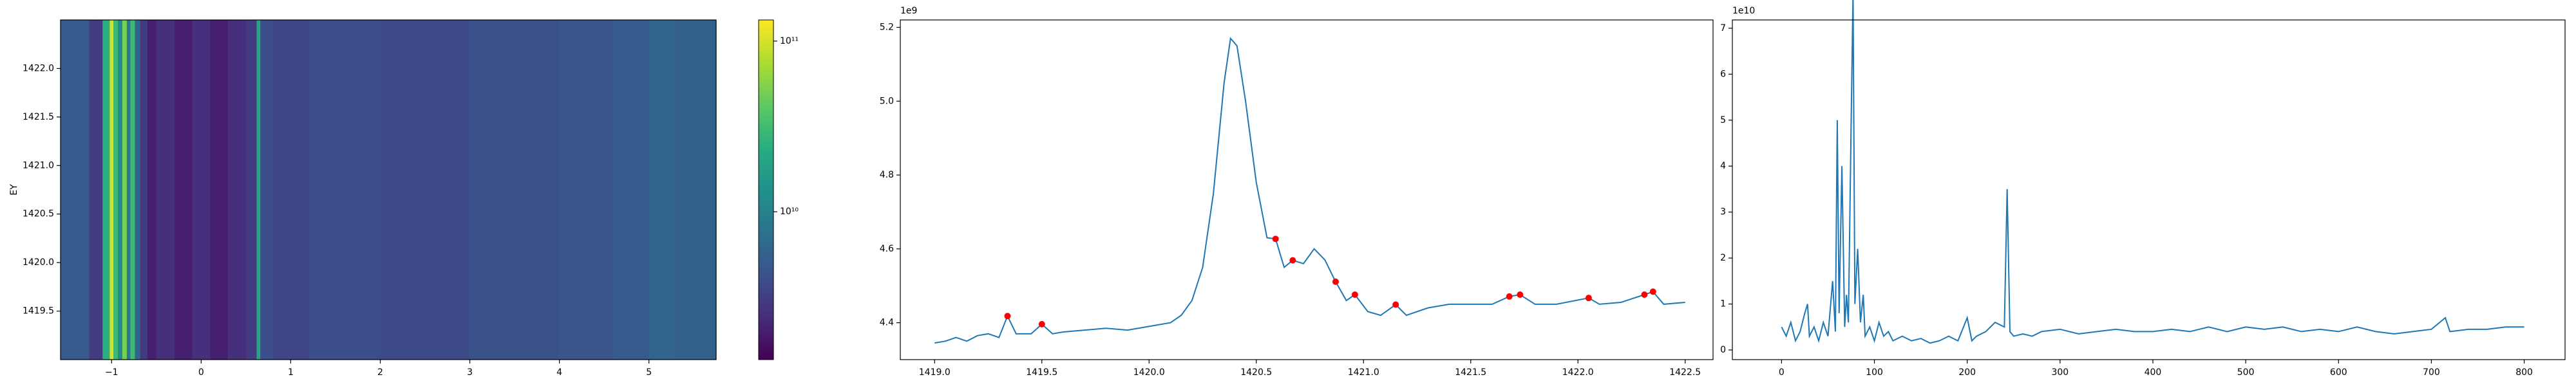 Image resolution: width=2576 pixels, height=386 pixels. I want to click on y-tick-label: 6, so click(1723, 74).